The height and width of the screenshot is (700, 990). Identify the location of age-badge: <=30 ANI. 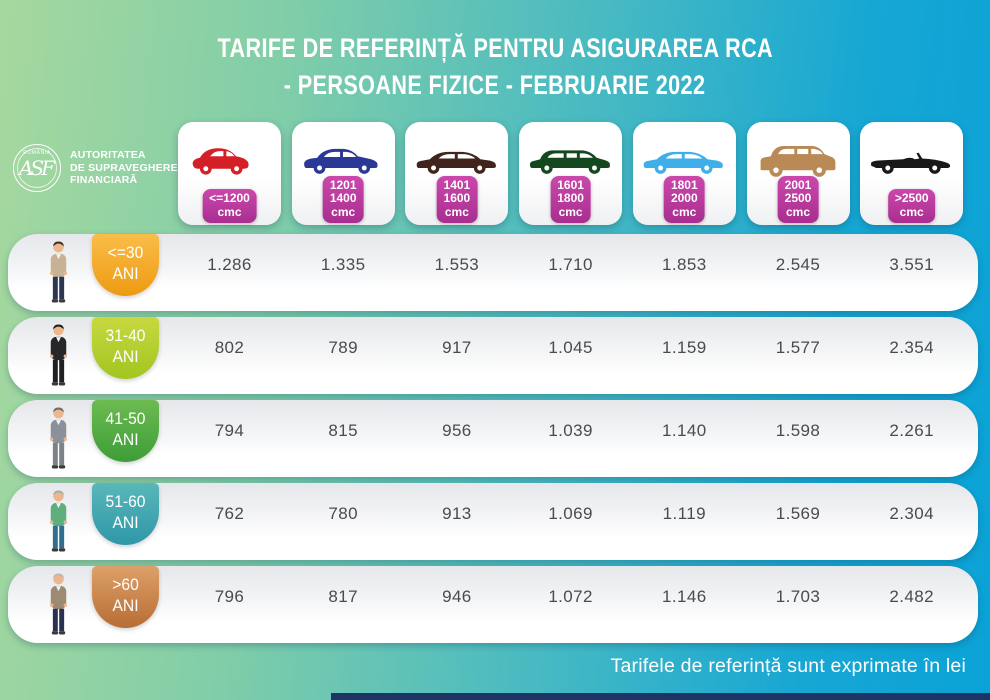
(125, 265).